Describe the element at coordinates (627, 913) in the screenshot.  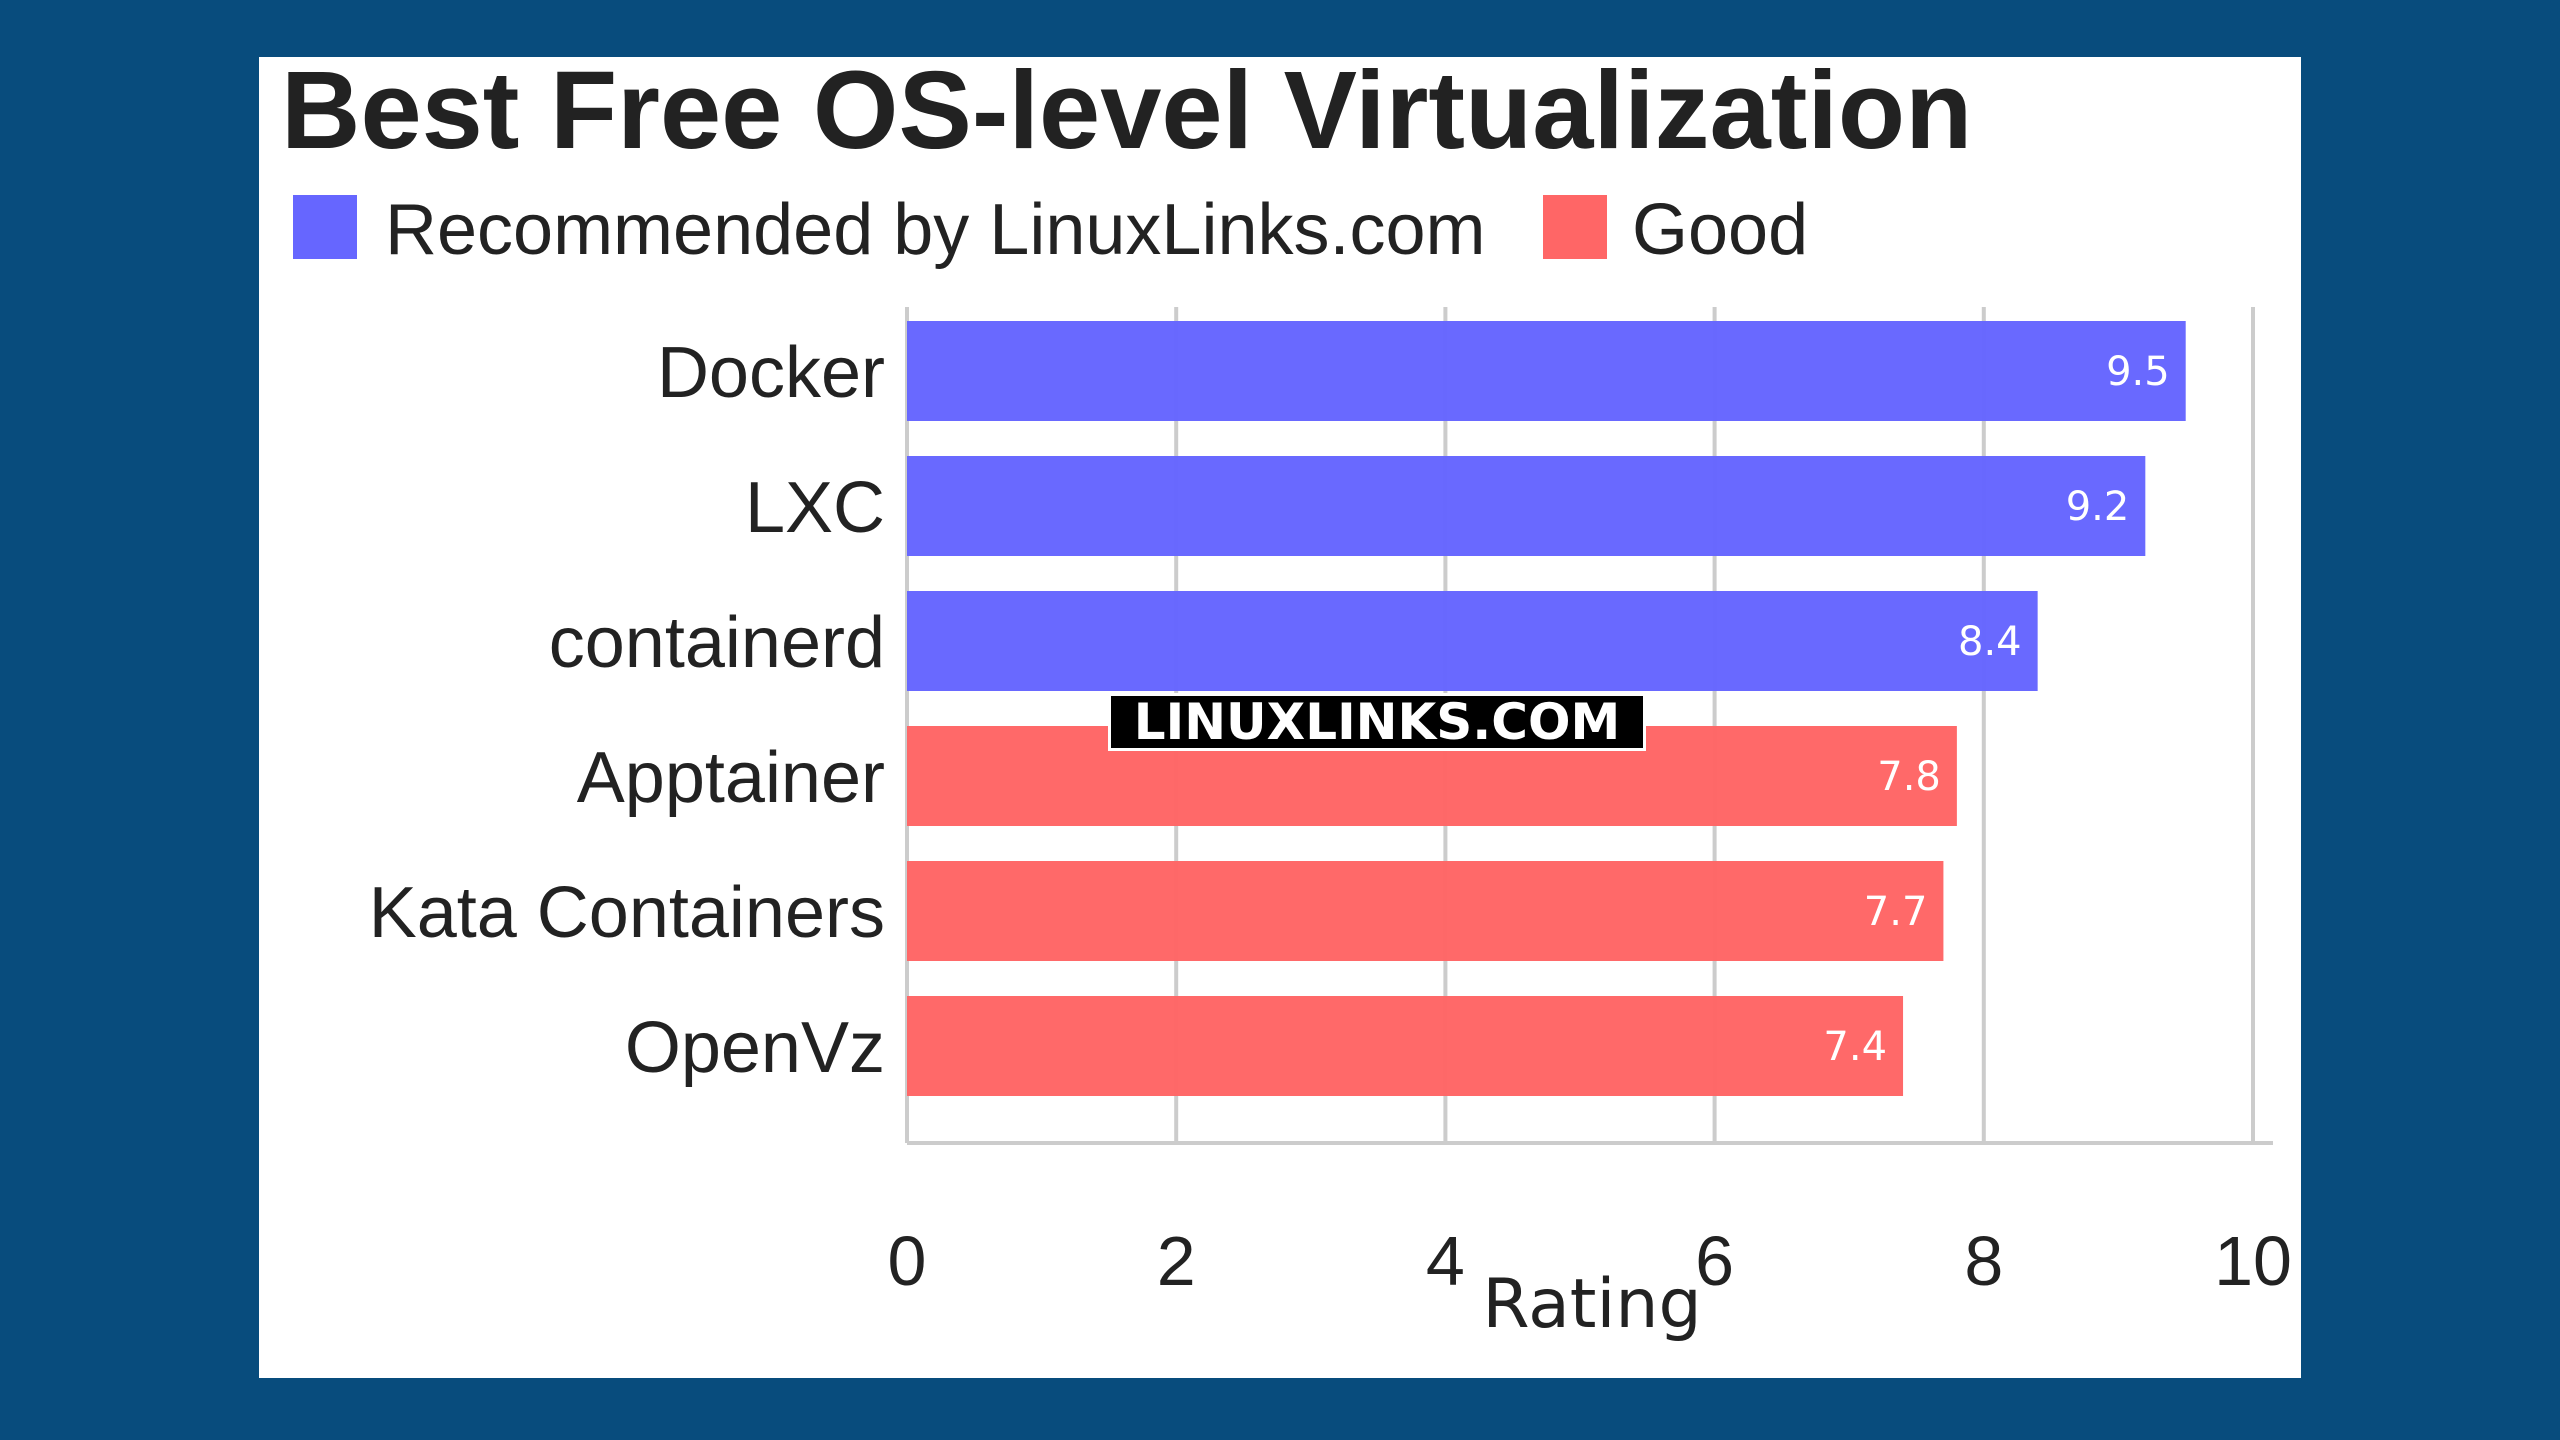
I see `category-label-kata-containers: Kata Containers` at that location.